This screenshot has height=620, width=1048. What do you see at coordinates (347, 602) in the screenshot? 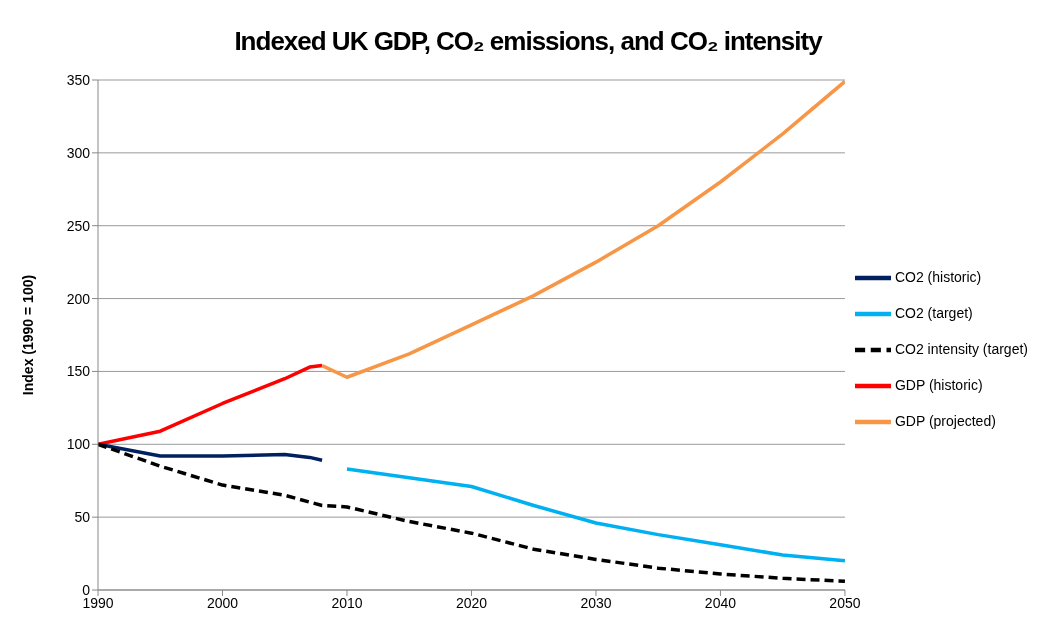
I see `x-tick-label: 2010` at bounding box center [347, 602].